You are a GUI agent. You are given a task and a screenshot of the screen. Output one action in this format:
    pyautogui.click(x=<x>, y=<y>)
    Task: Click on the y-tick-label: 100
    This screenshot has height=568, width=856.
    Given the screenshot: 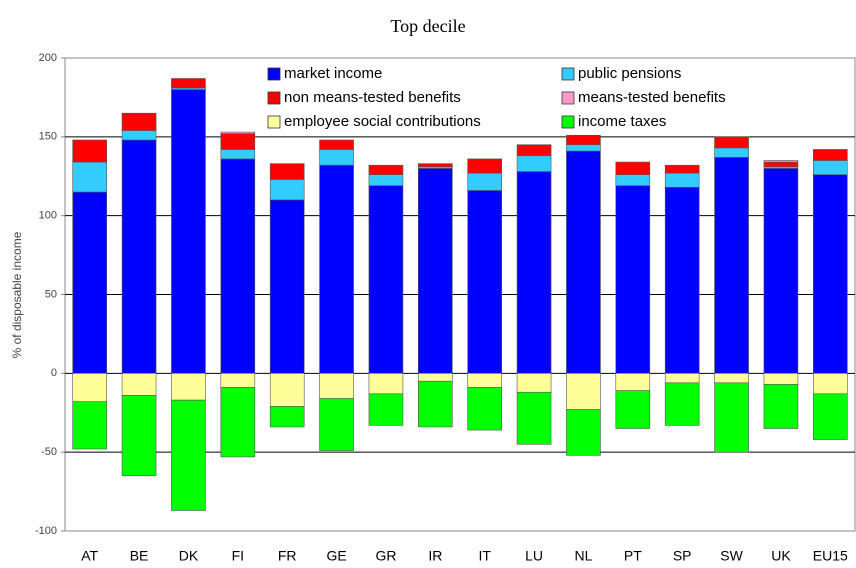 What is the action you would take?
    pyautogui.click(x=48, y=216)
    